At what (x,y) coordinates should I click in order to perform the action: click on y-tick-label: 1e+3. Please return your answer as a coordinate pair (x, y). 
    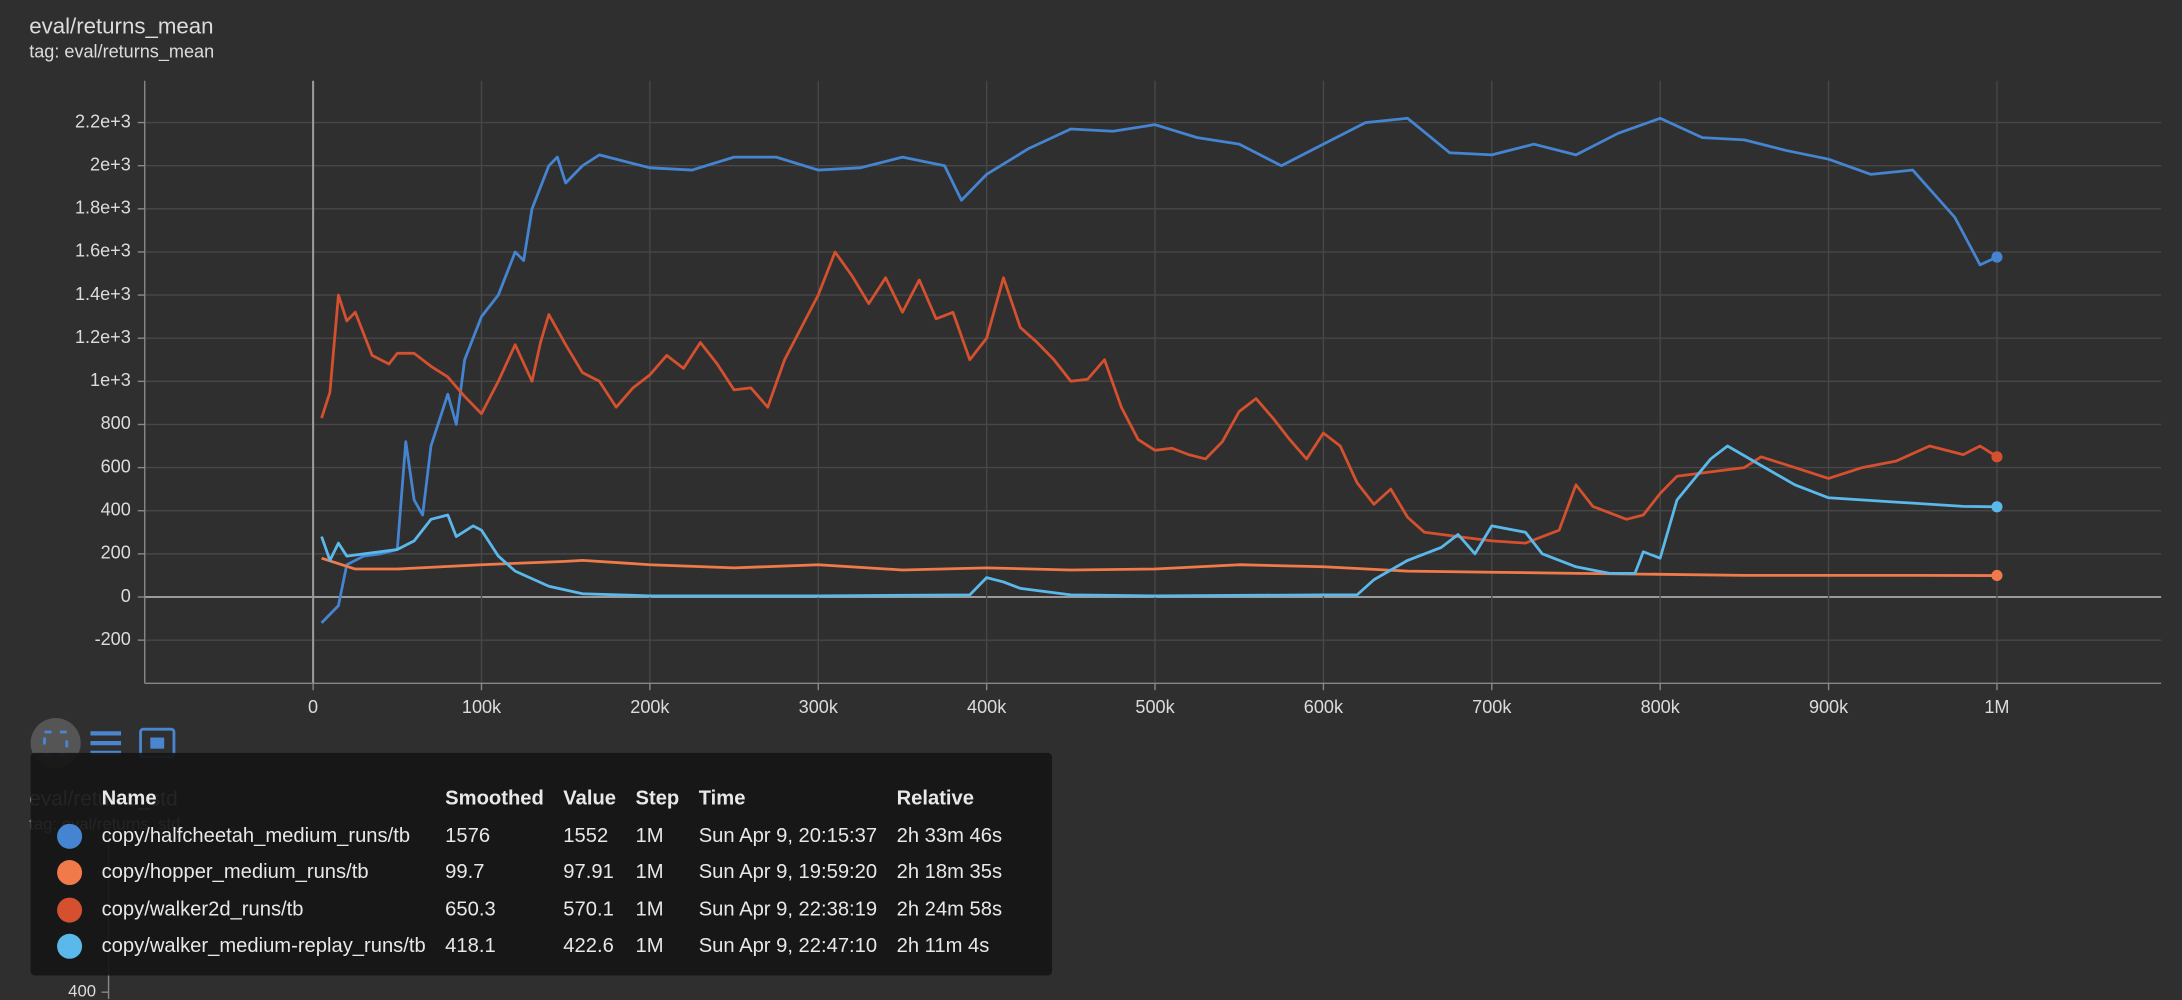
    Looking at the image, I should click on (110, 380).